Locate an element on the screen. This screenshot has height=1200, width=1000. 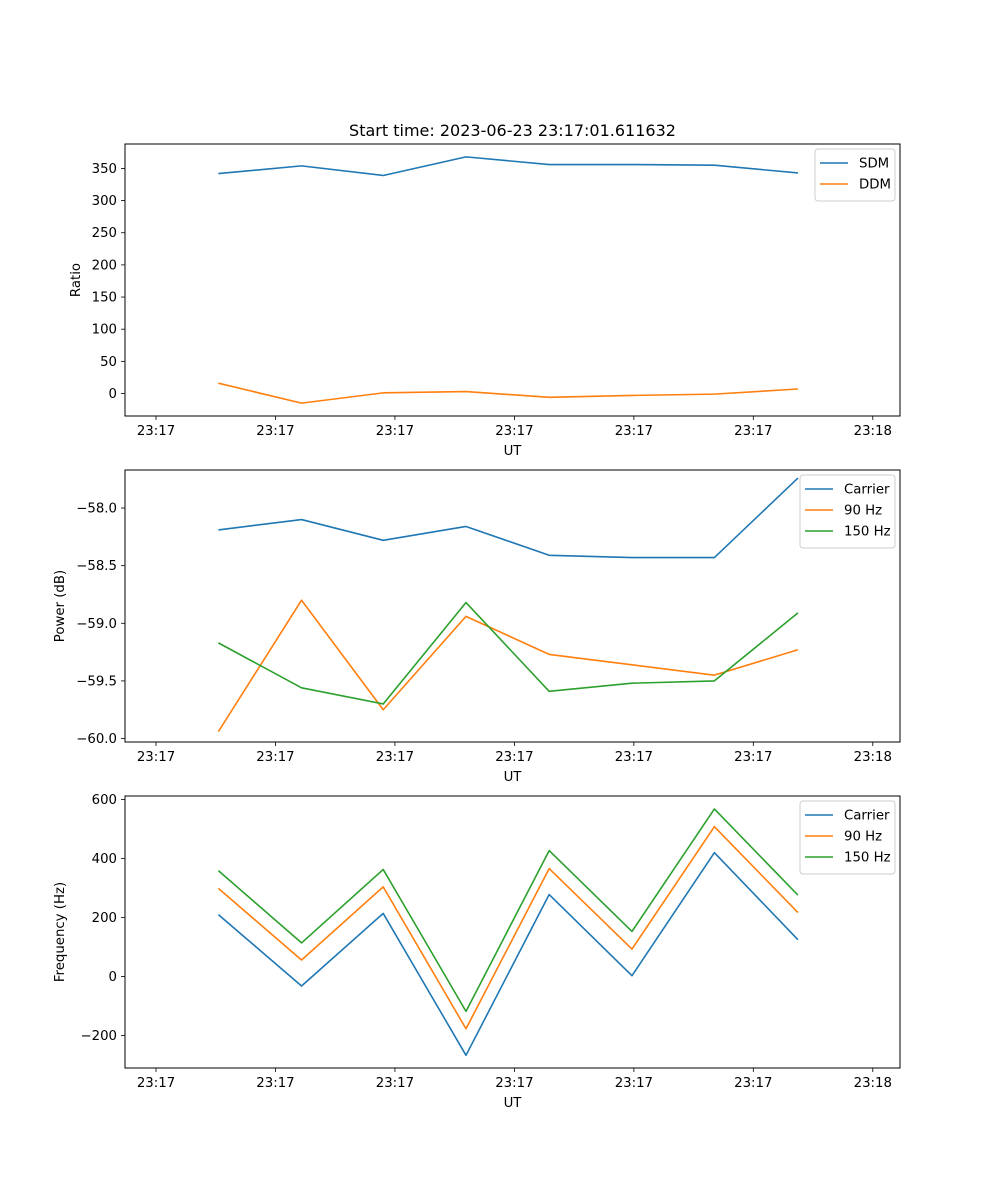
ratio-y-tick-label: 100 is located at coordinates (104, 330).